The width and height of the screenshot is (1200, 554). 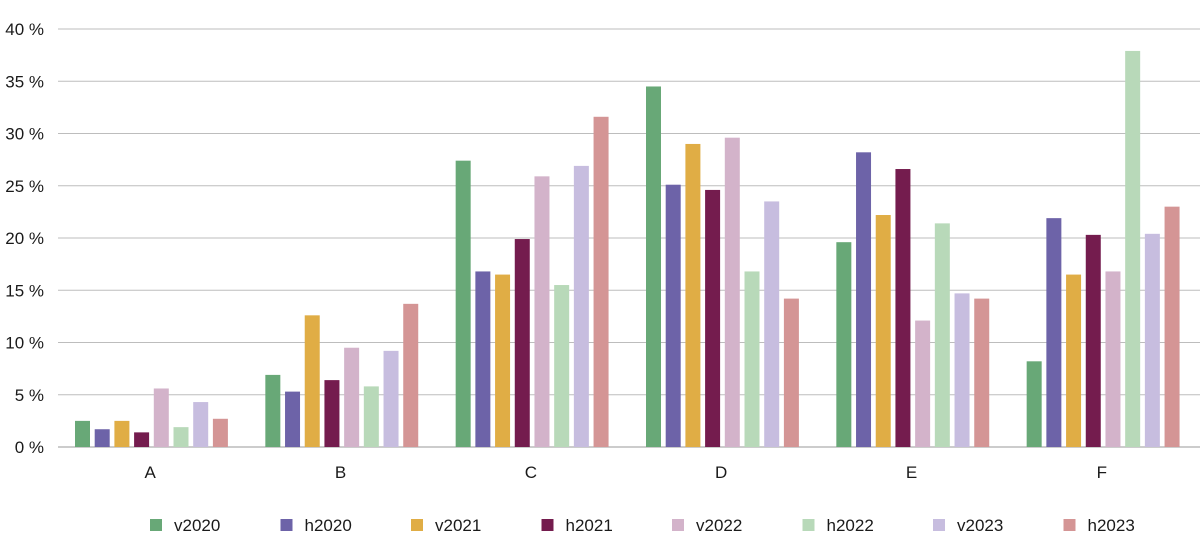 I want to click on bar-v2022-E, so click(x=923, y=383).